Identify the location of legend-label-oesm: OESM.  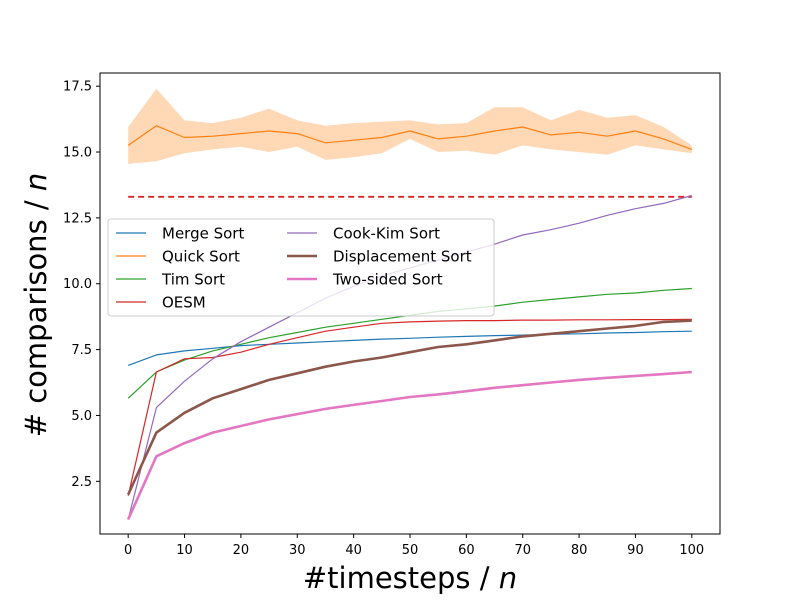
(184, 303).